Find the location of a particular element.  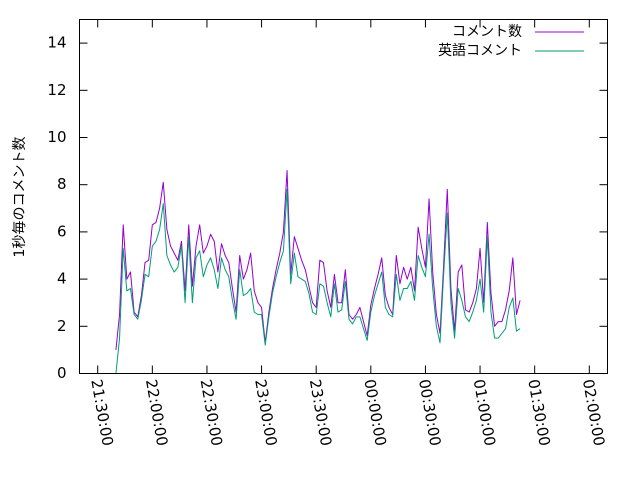

y-tick-label: 8 is located at coordinates (62, 184).